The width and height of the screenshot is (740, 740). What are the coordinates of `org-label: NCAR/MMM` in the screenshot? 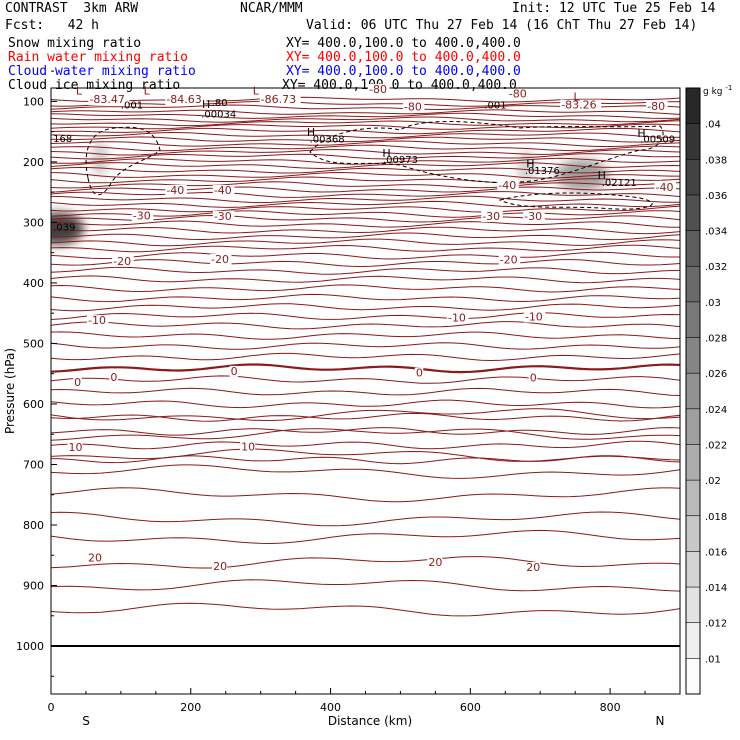 It's located at (271, 8).